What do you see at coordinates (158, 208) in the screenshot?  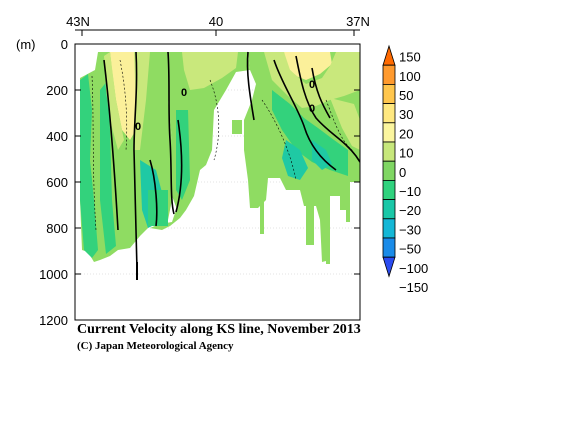 I see `field-low-block2` at bounding box center [158, 208].